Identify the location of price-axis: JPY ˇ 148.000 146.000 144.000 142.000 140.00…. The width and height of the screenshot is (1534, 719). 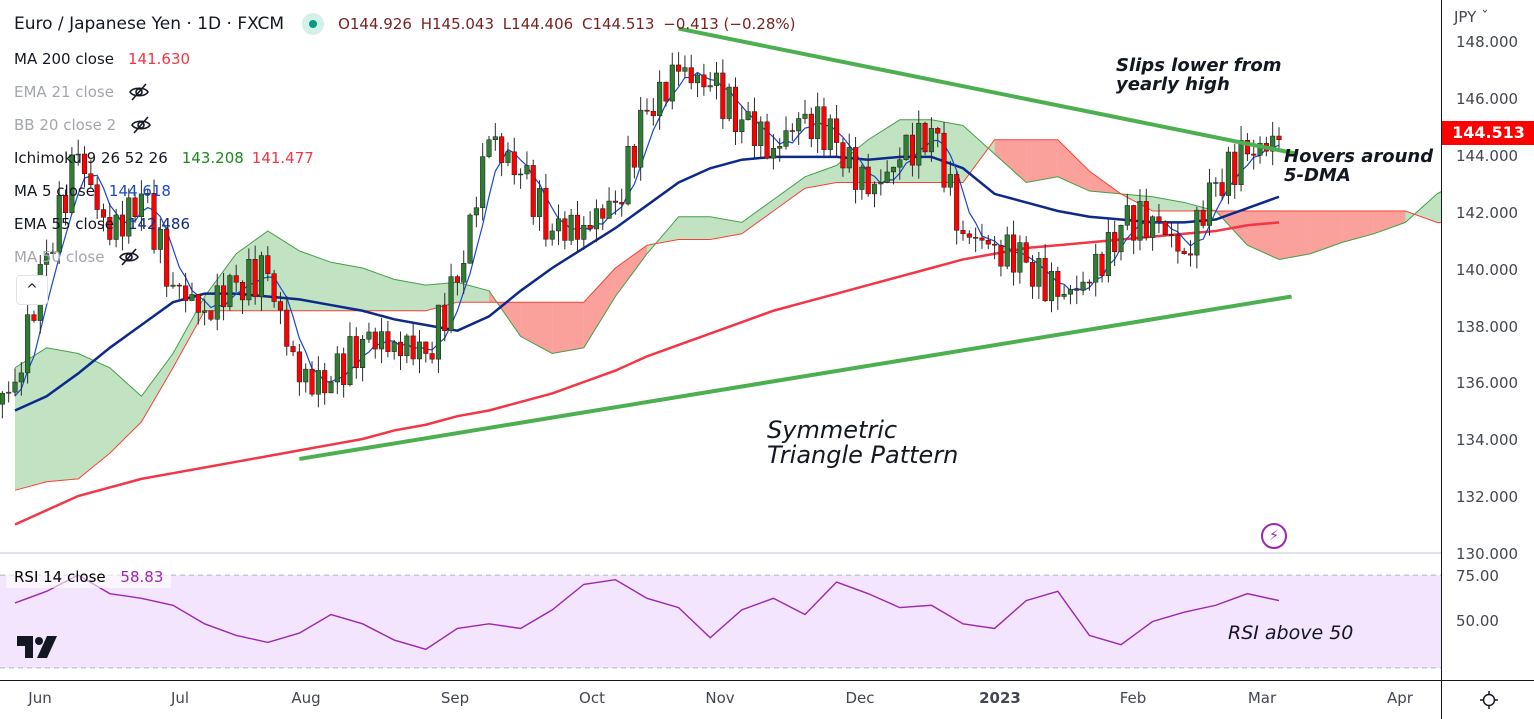
(1487, 340).